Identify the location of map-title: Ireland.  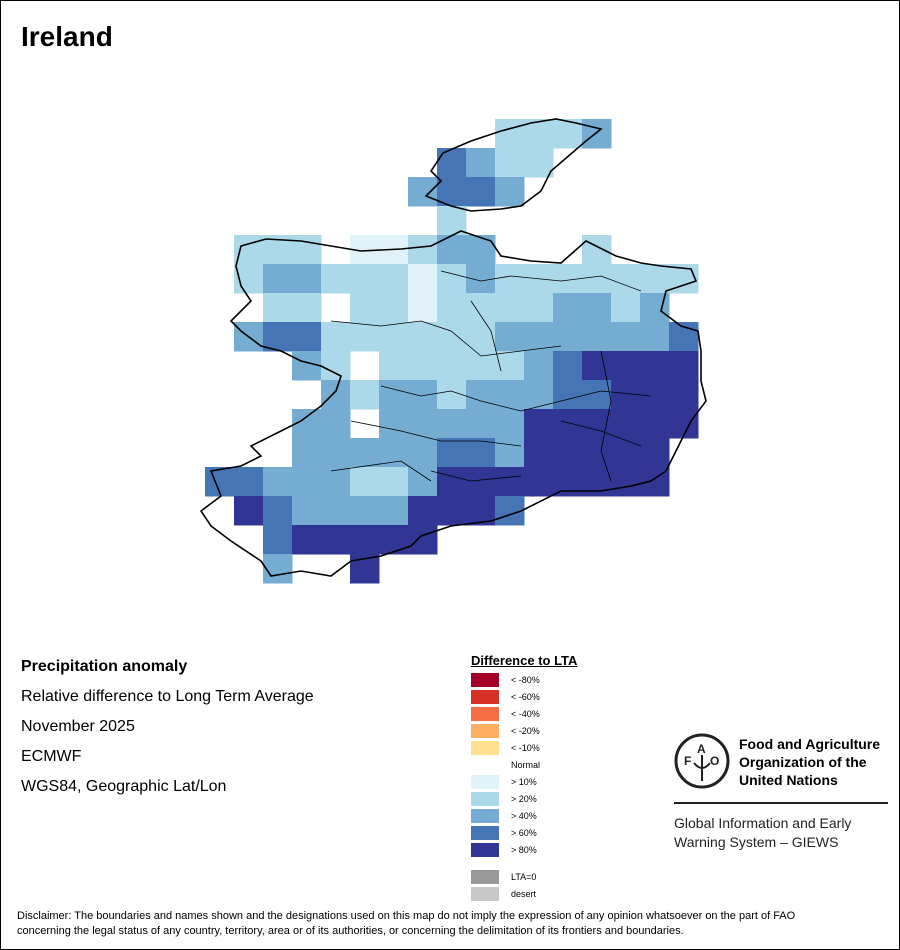
(67, 36).